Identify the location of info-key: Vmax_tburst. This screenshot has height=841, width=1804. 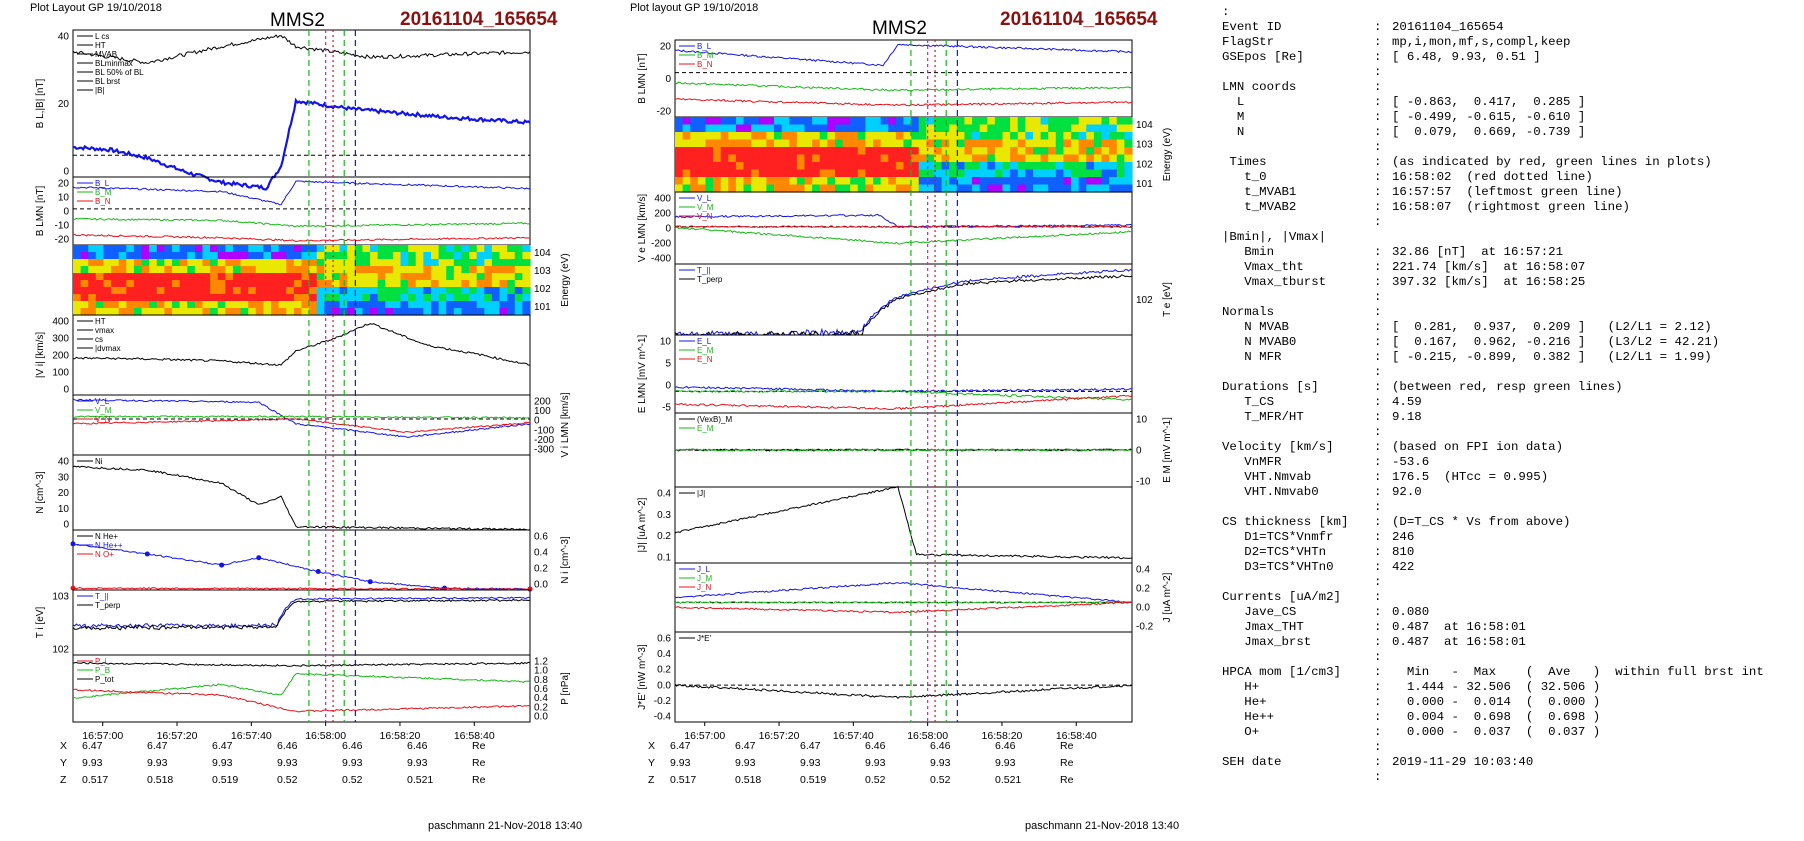
(1274, 282).